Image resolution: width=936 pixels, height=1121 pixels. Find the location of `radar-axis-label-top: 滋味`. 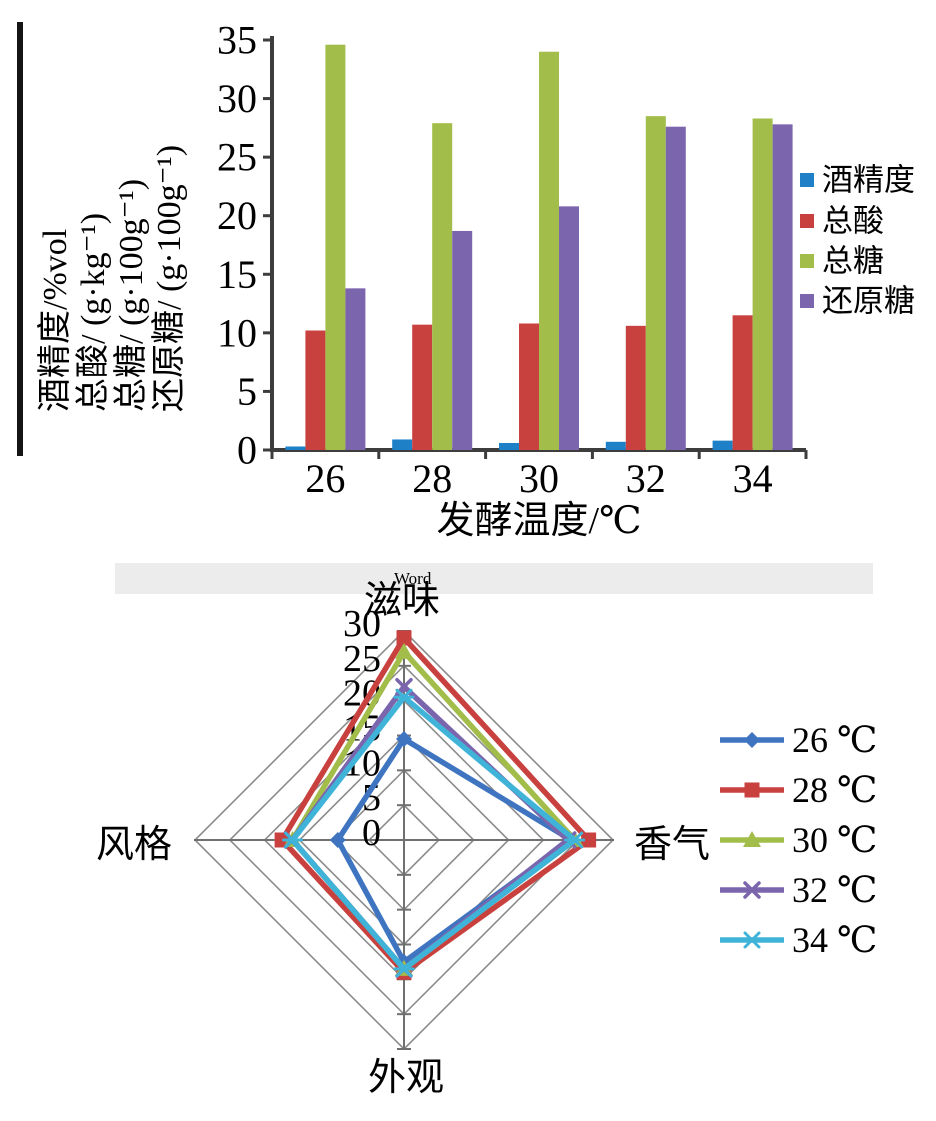

radar-axis-label-top: 滋味 is located at coordinates (402, 601).